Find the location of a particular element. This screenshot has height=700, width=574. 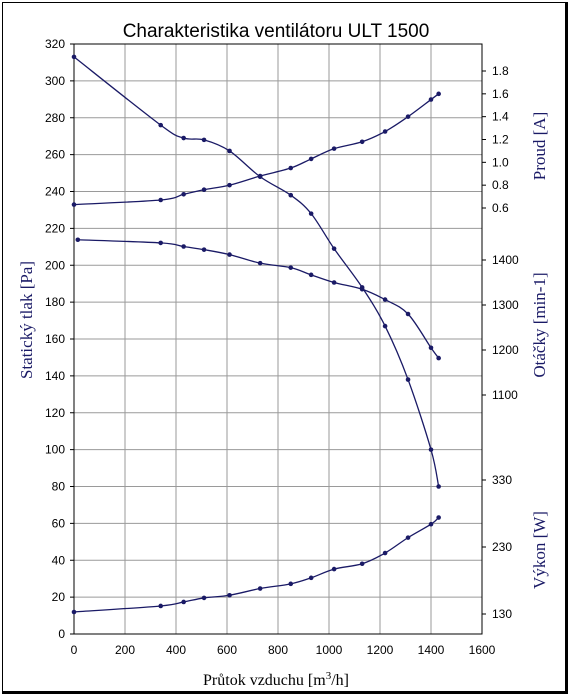

y-right-tick-label-right_current: 1.2 is located at coordinates (500, 140).